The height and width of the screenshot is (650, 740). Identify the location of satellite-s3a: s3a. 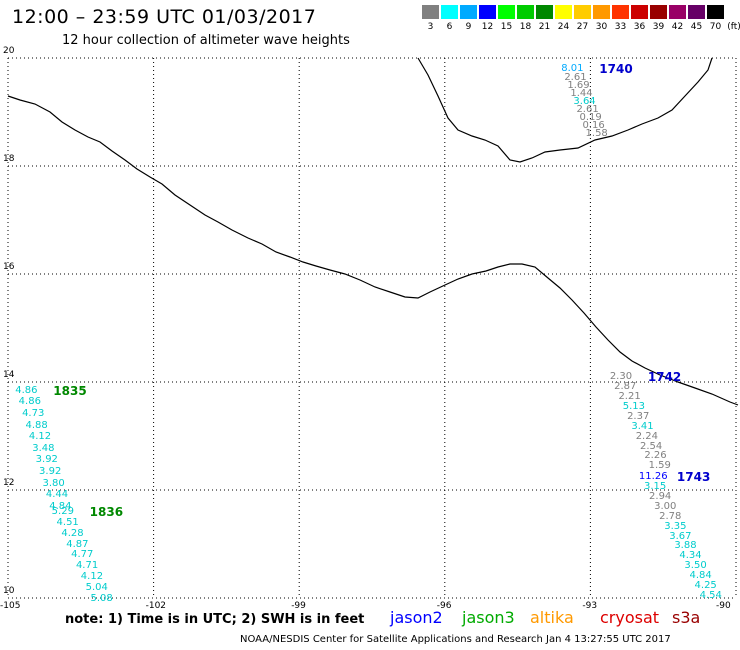
(686, 617).